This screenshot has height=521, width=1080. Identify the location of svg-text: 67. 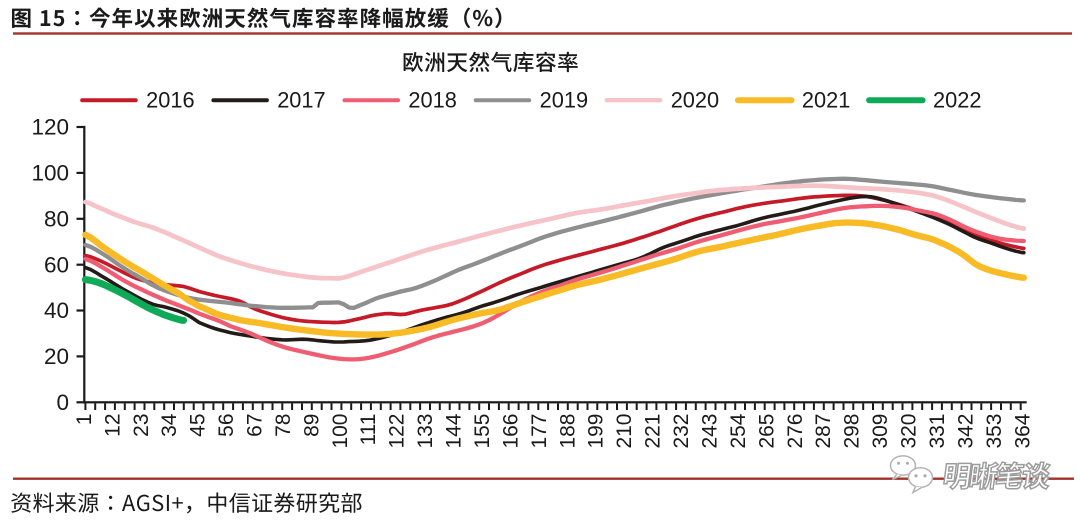
(255, 425).